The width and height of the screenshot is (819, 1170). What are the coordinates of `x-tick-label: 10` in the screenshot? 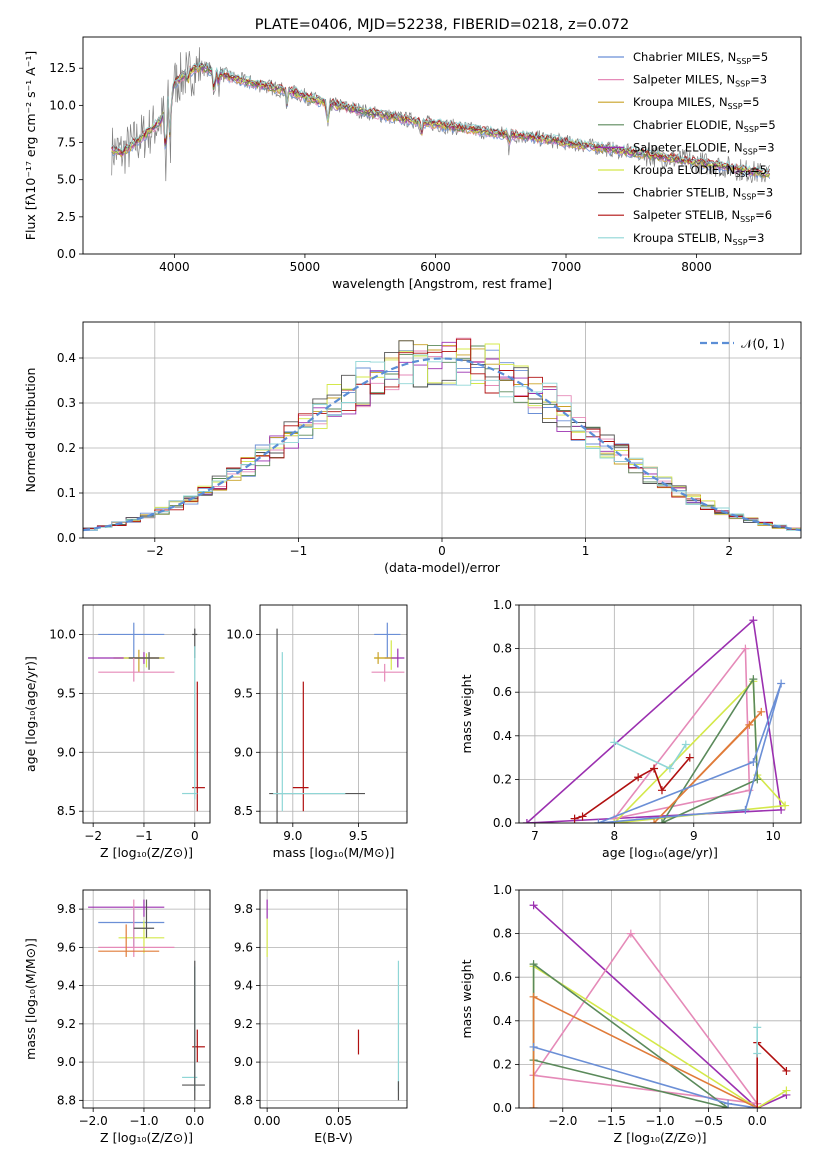 It's located at (773, 836).